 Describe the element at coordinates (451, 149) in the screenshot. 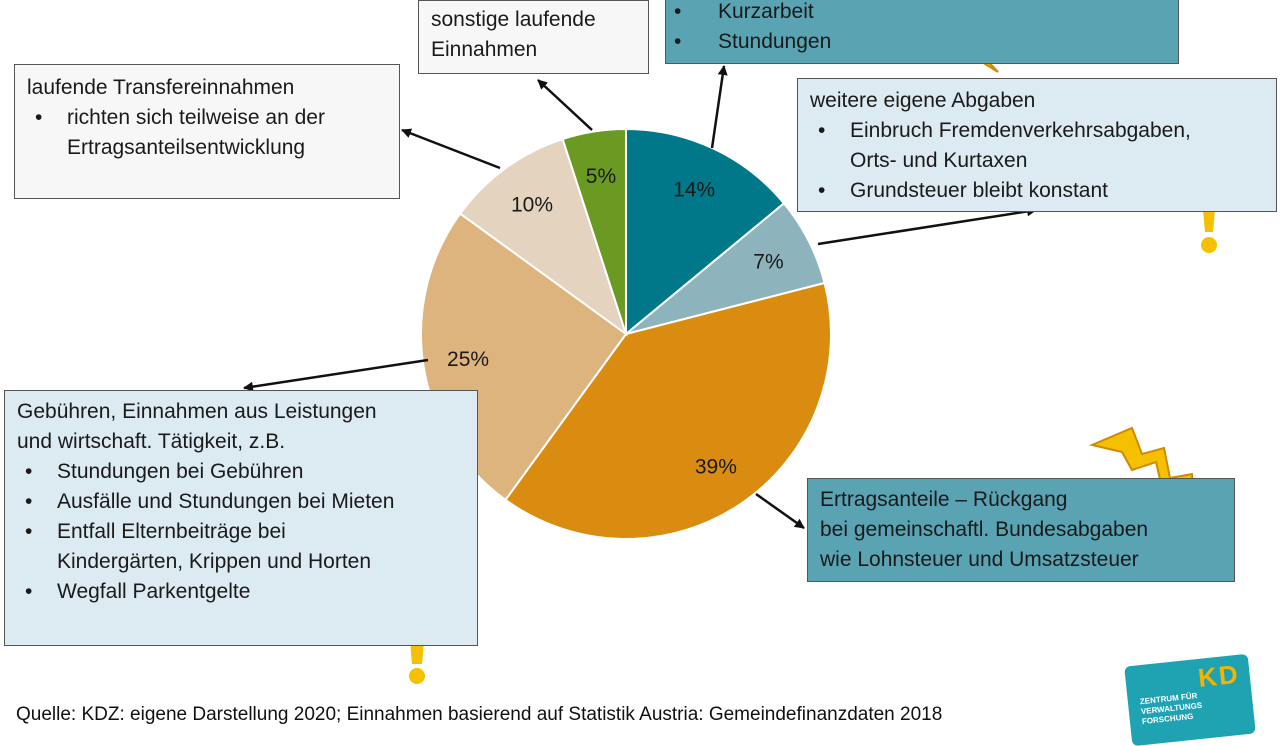

I see `arrow-transfer` at that location.